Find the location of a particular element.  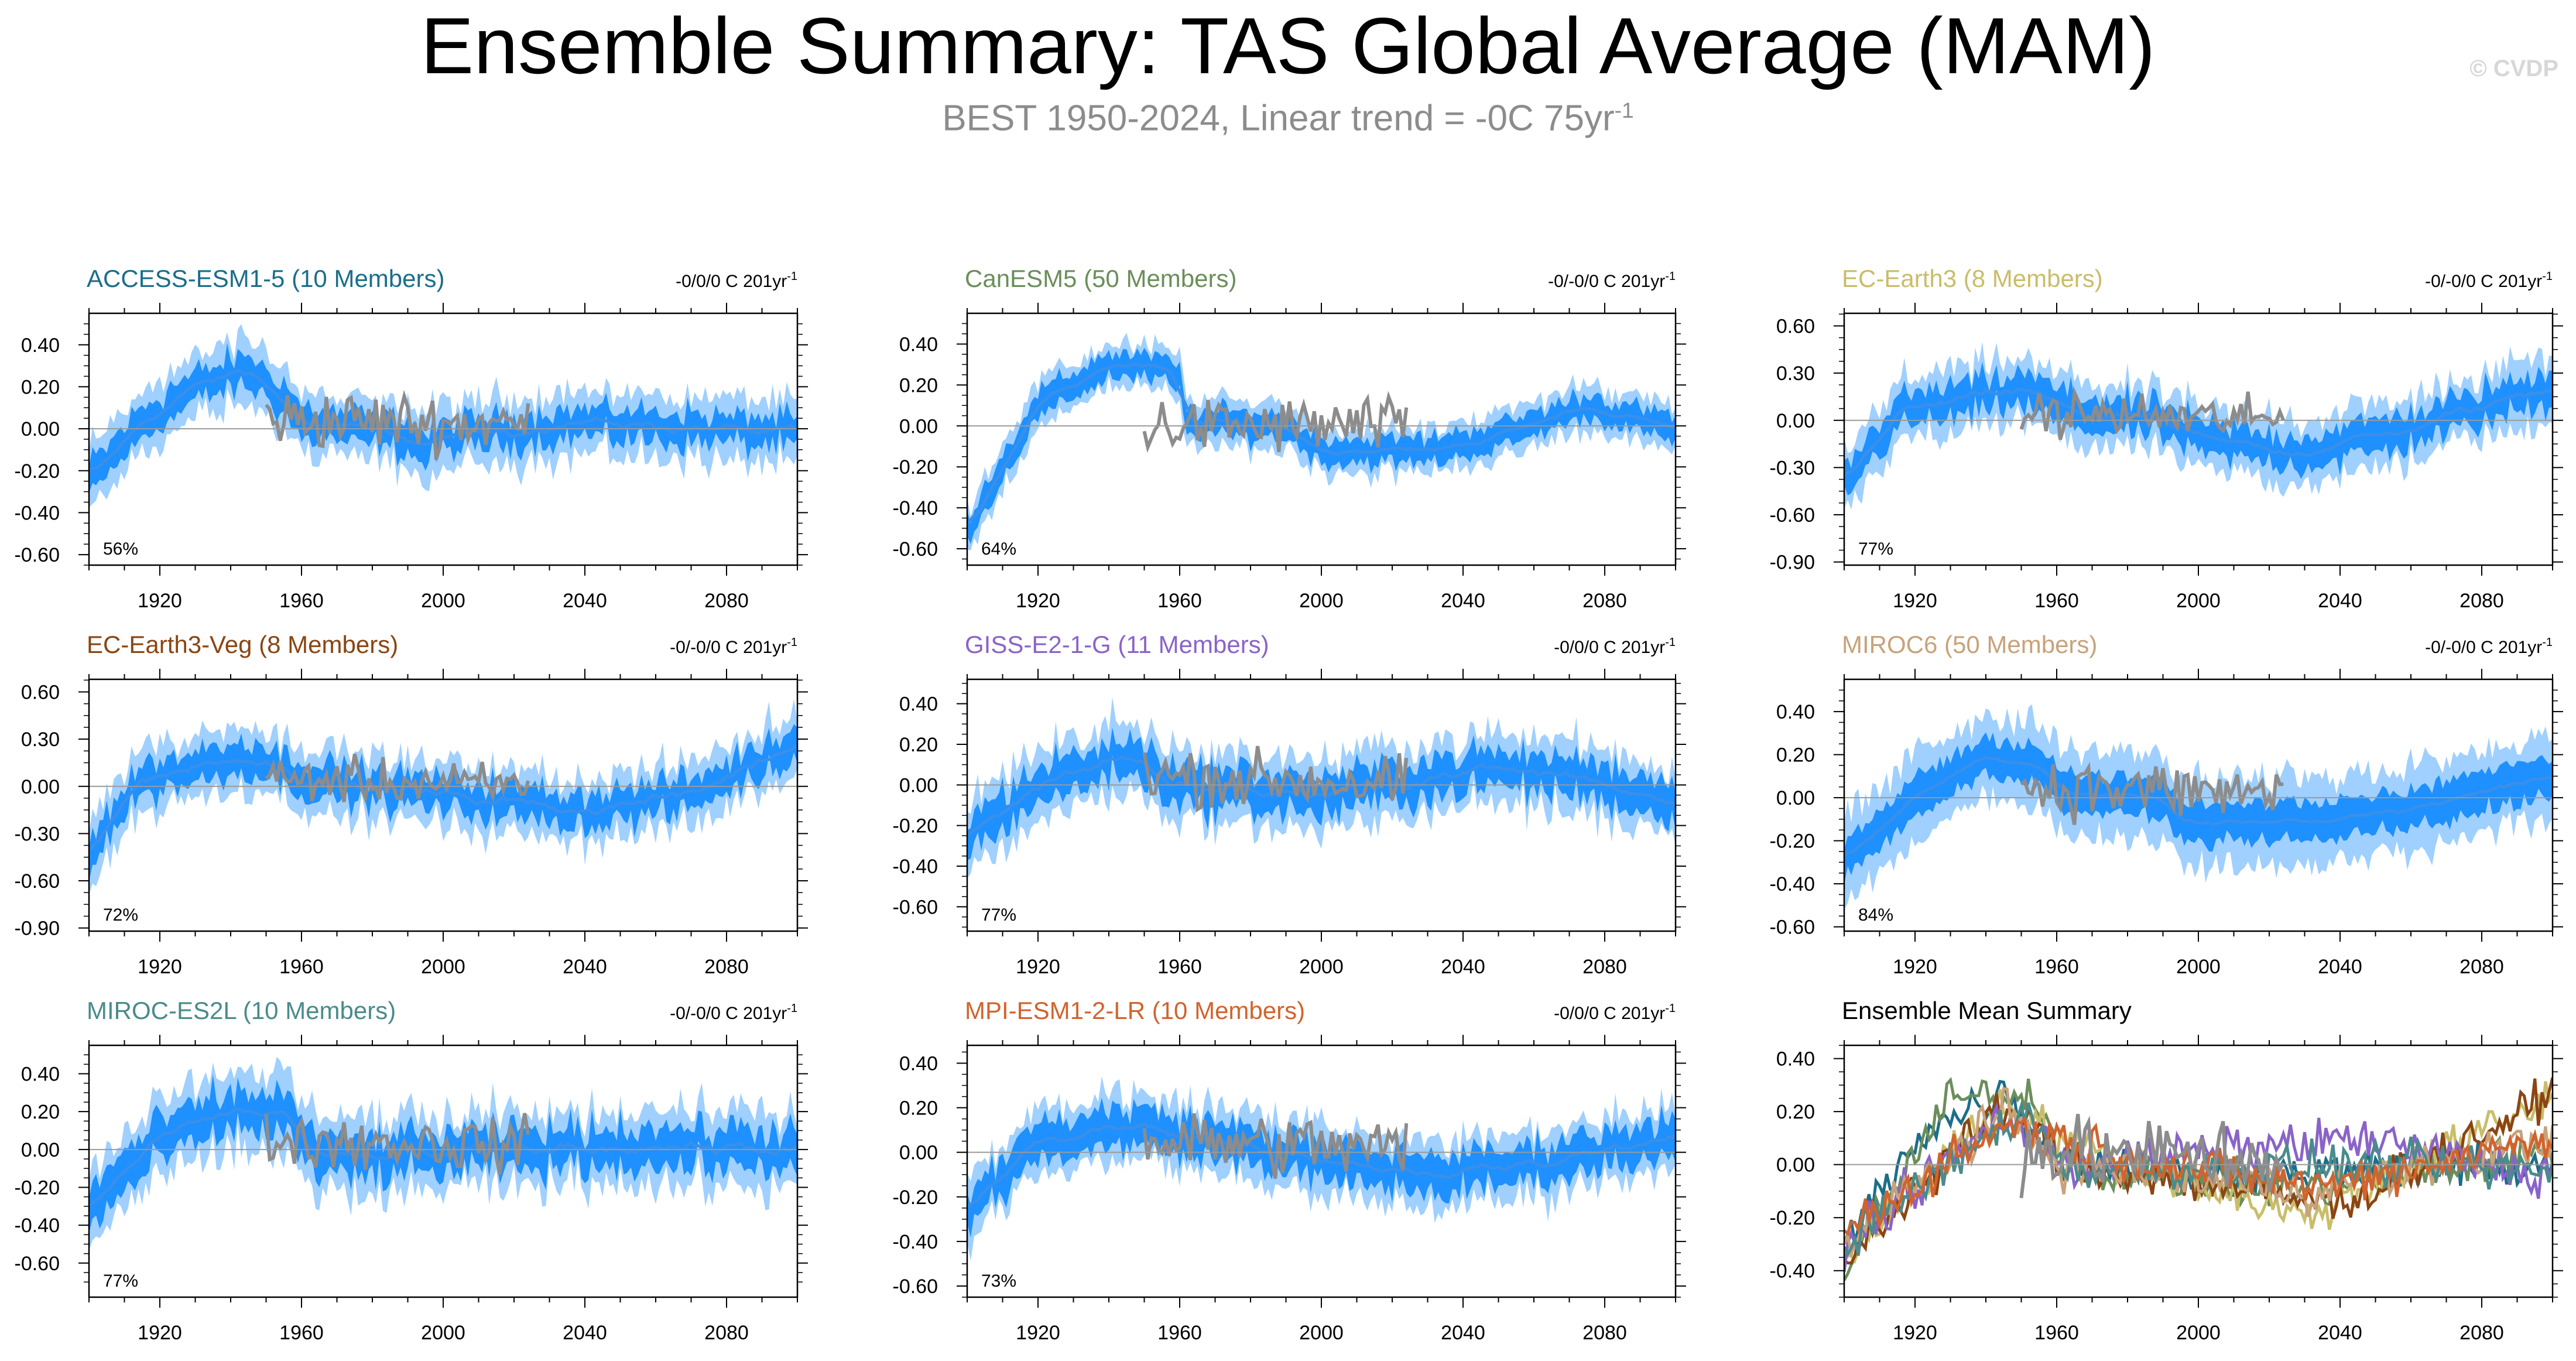

panel-title: MPI-ESM1-2-LR (10 Members) is located at coordinates (1135, 1011).